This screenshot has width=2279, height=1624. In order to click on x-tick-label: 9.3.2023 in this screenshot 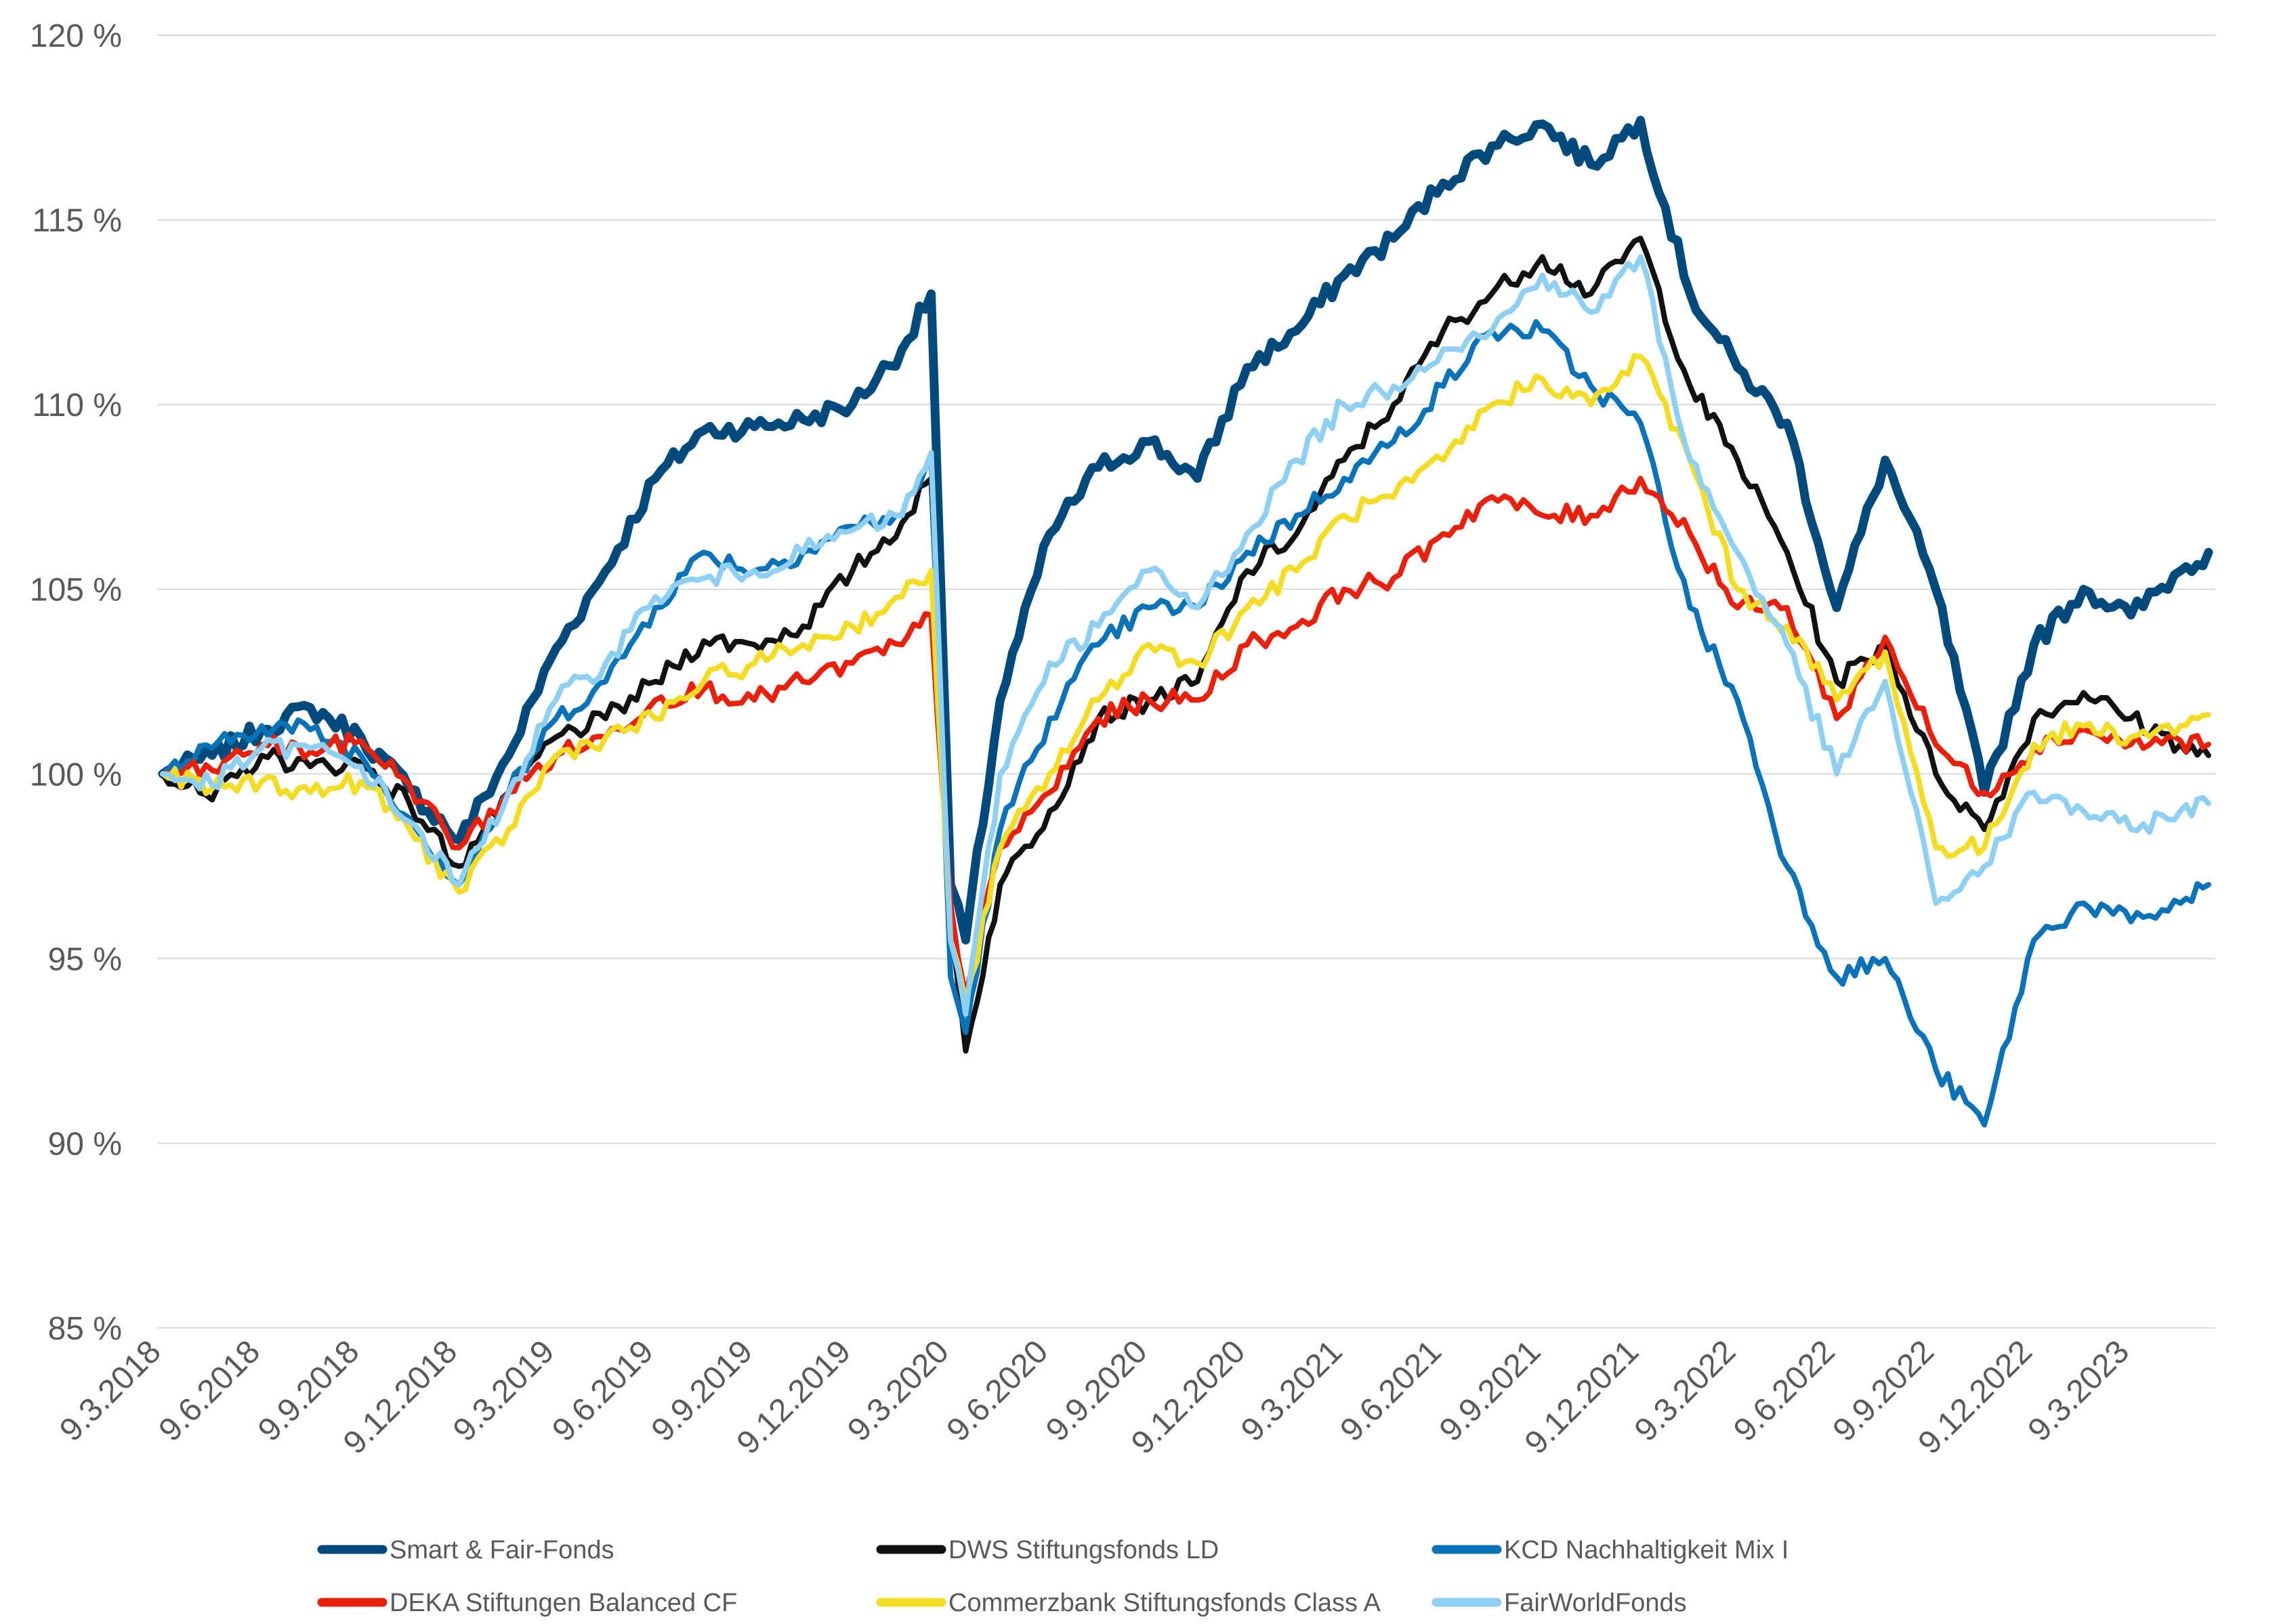, I will do `click(2079, 1391)`.